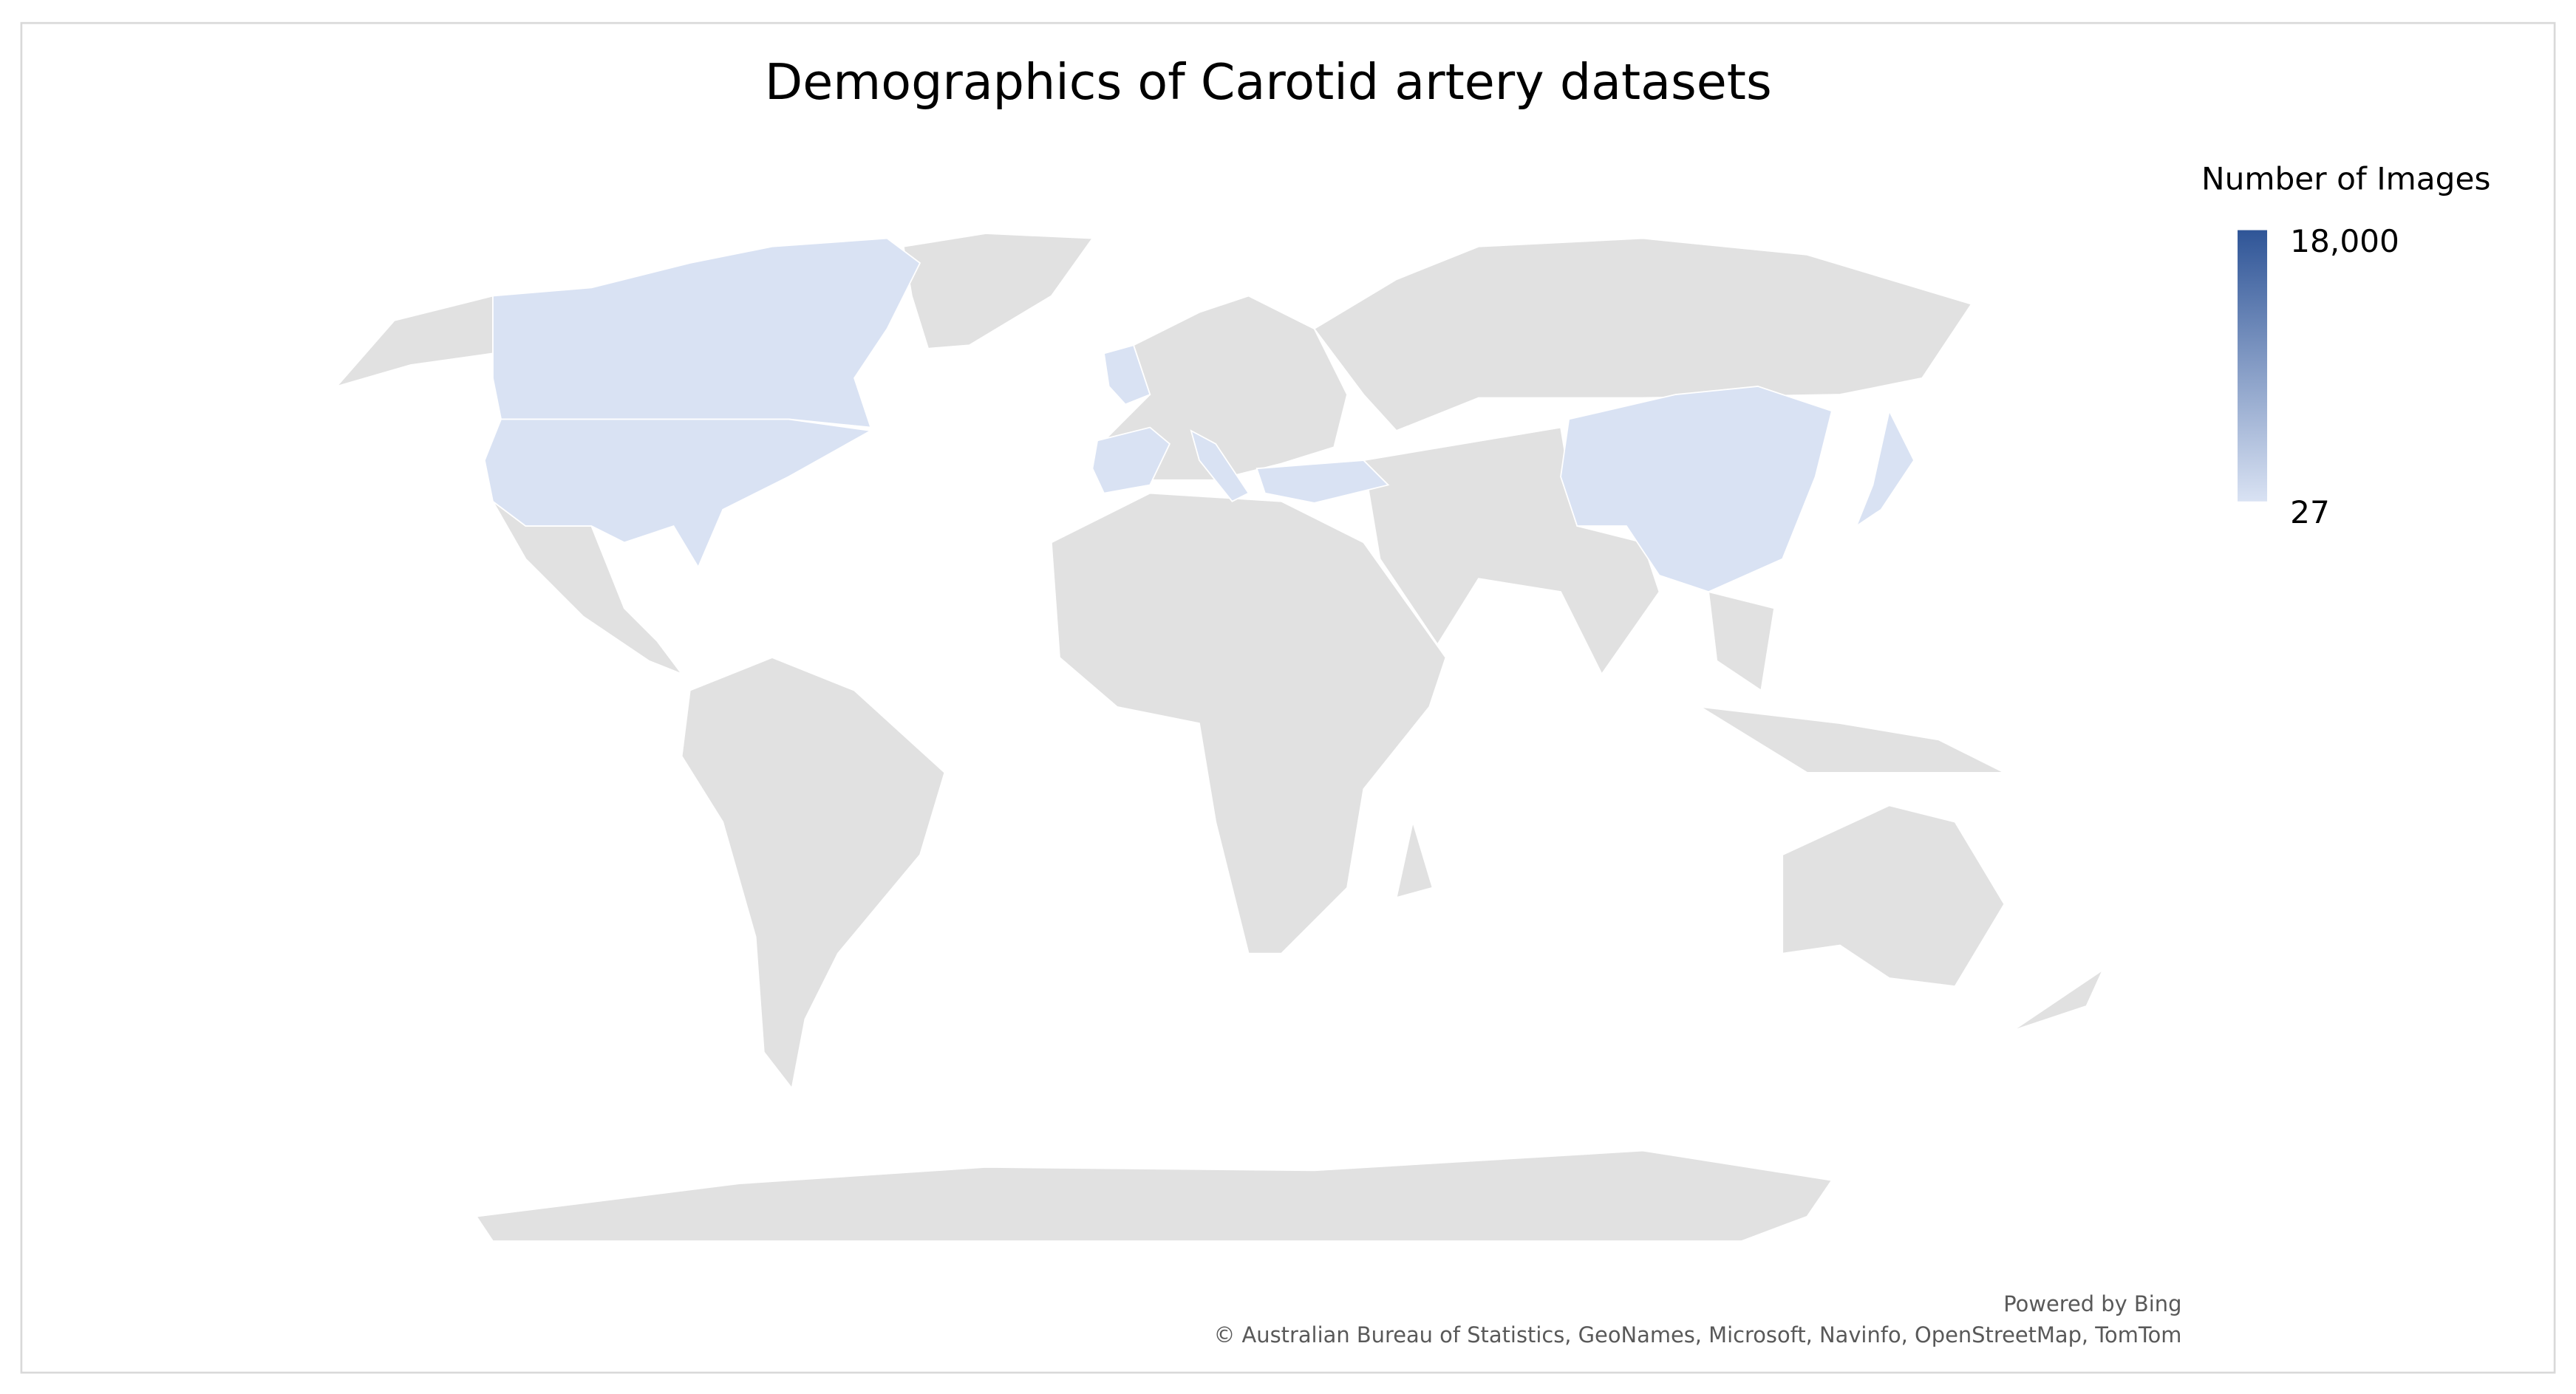 This screenshot has height=1394, width=2576. Describe the element at coordinates (2253, 366) in the screenshot. I see `colorbar` at that location.